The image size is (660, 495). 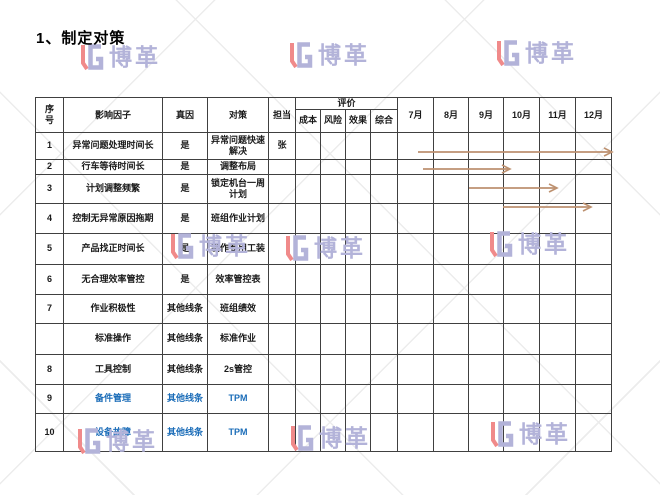 What do you see at coordinates (594, 115) in the screenshot?
I see `header-month-12: 12月` at bounding box center [594, 115].